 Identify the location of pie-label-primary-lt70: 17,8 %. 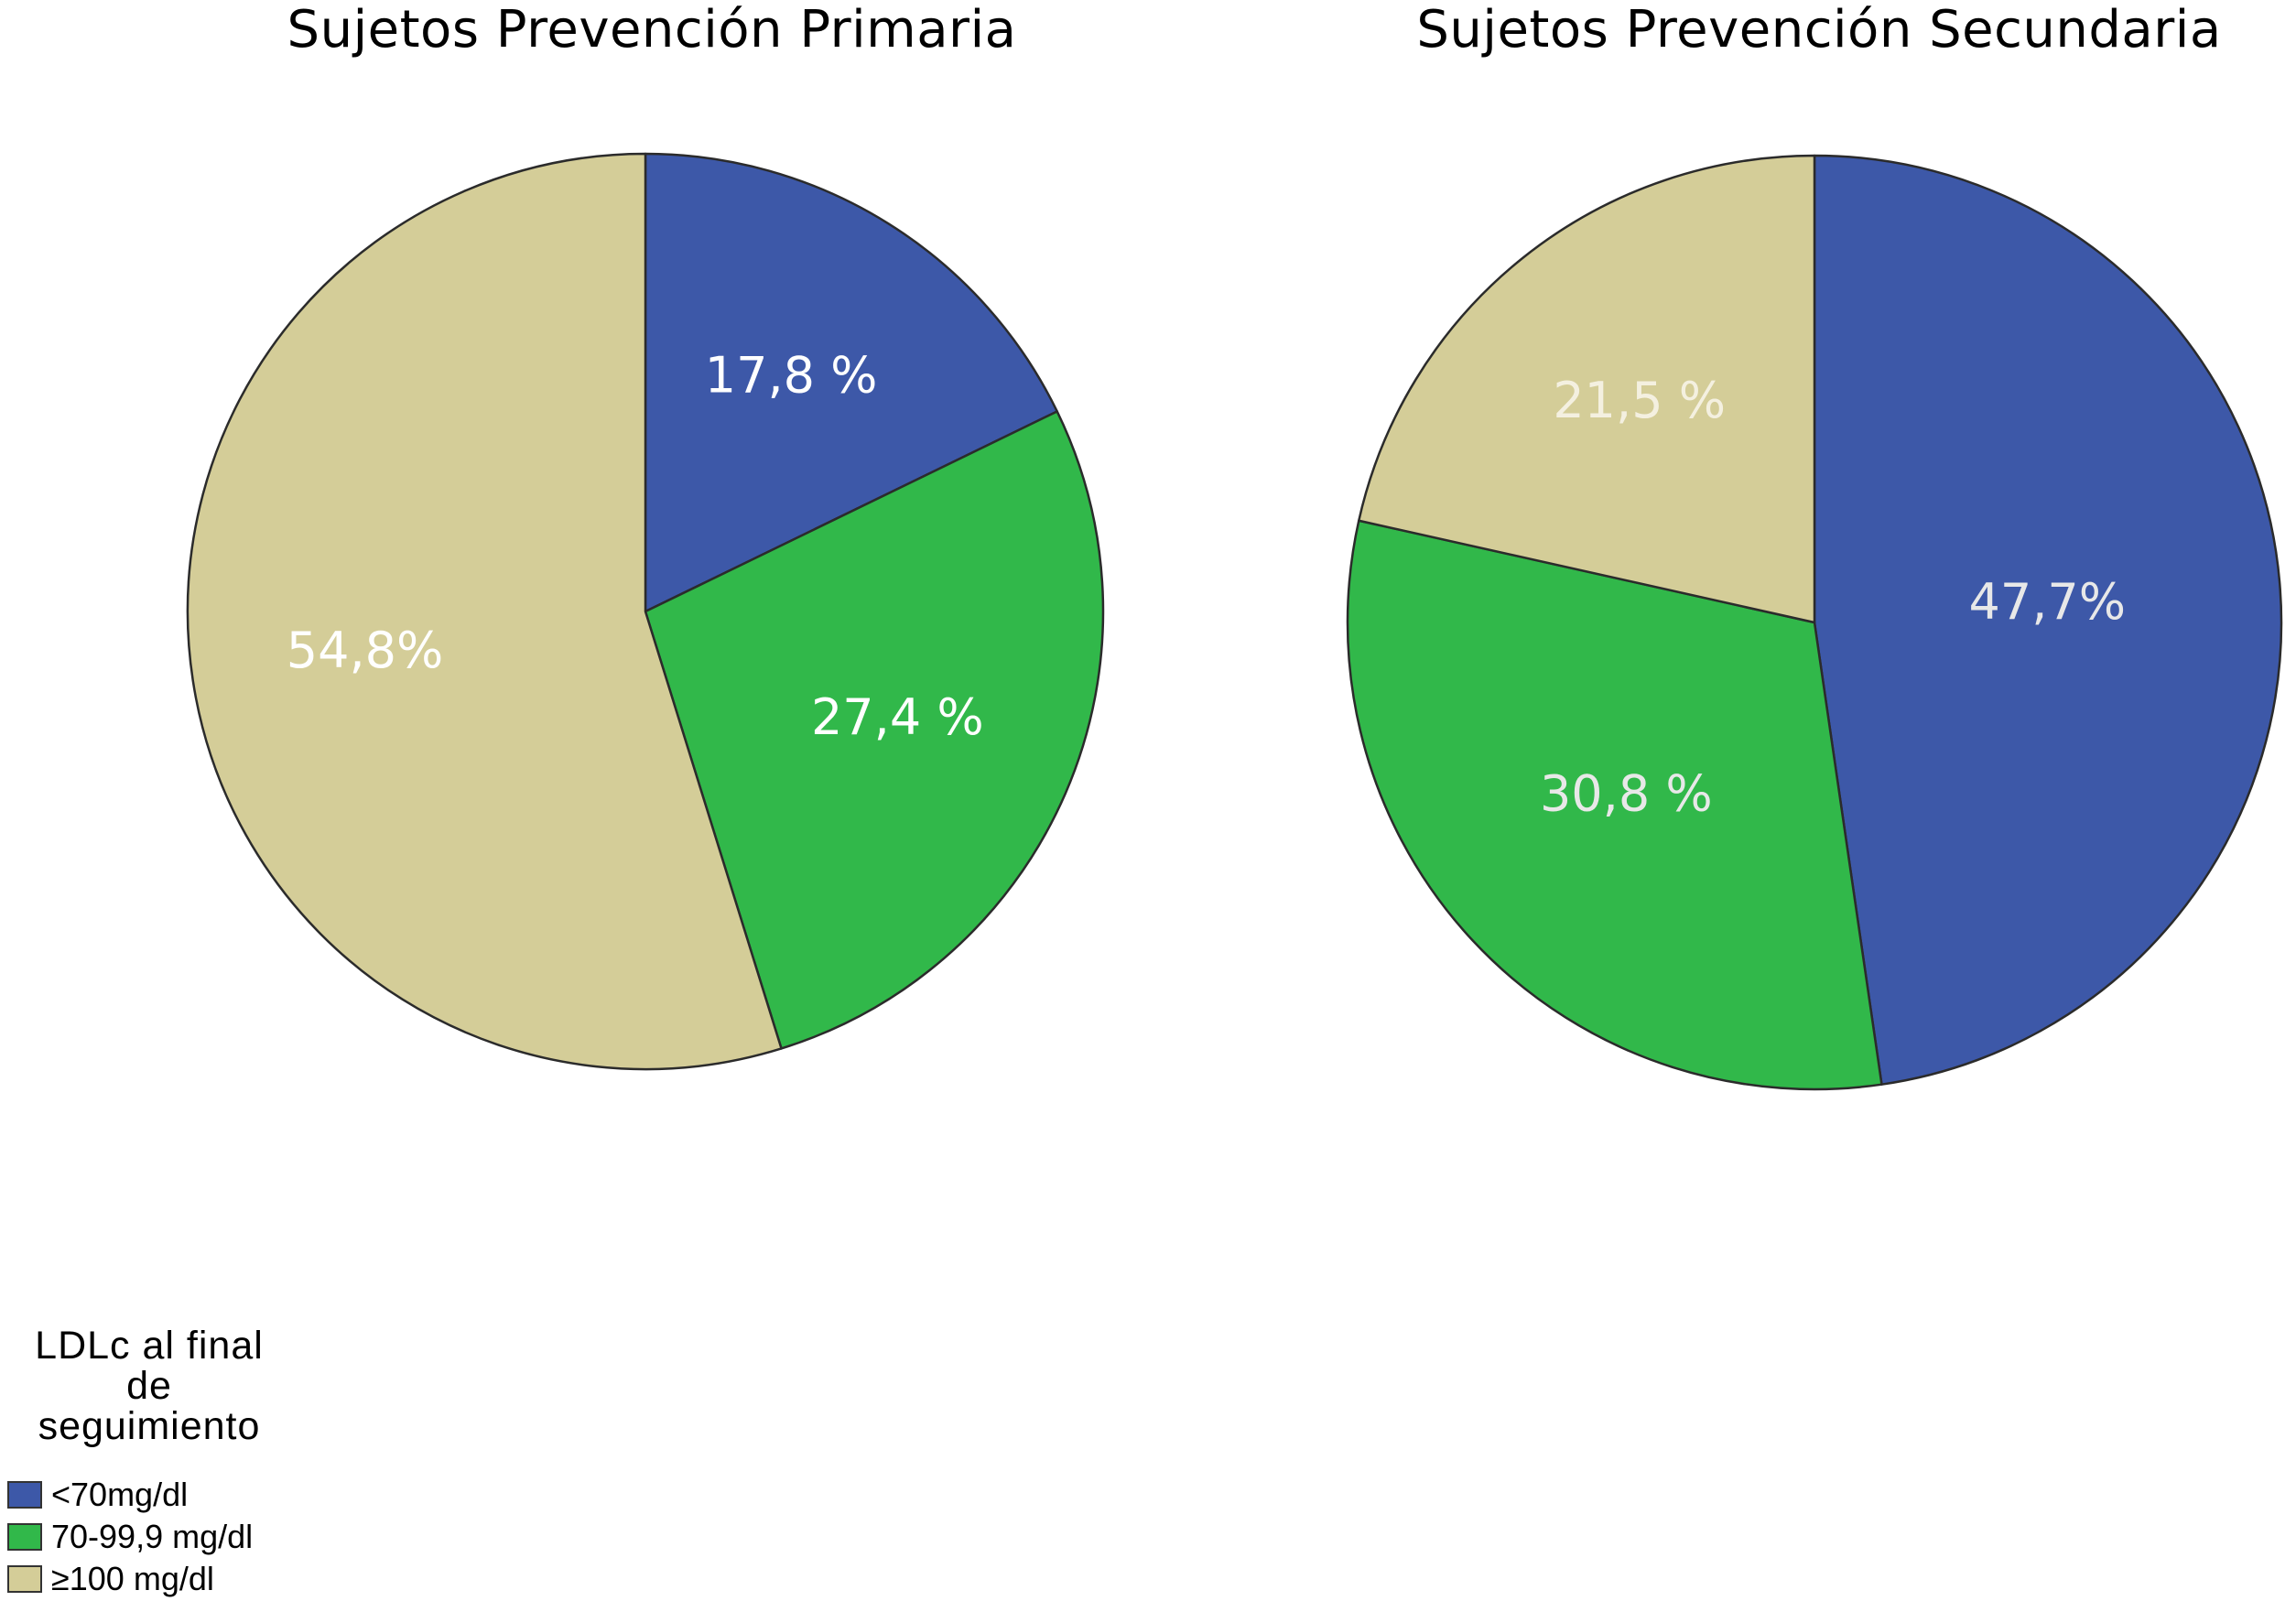
(792, 375).